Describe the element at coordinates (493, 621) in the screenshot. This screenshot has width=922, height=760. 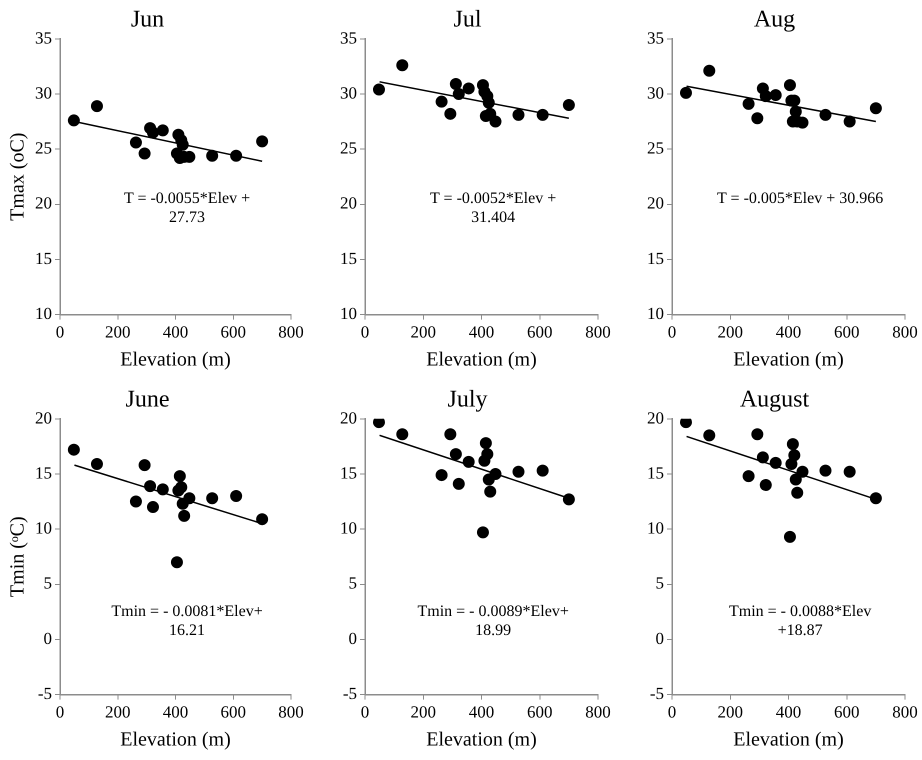
I see `annotation: Tmin = - 0.0089*Elev+ 18.99` at that location.